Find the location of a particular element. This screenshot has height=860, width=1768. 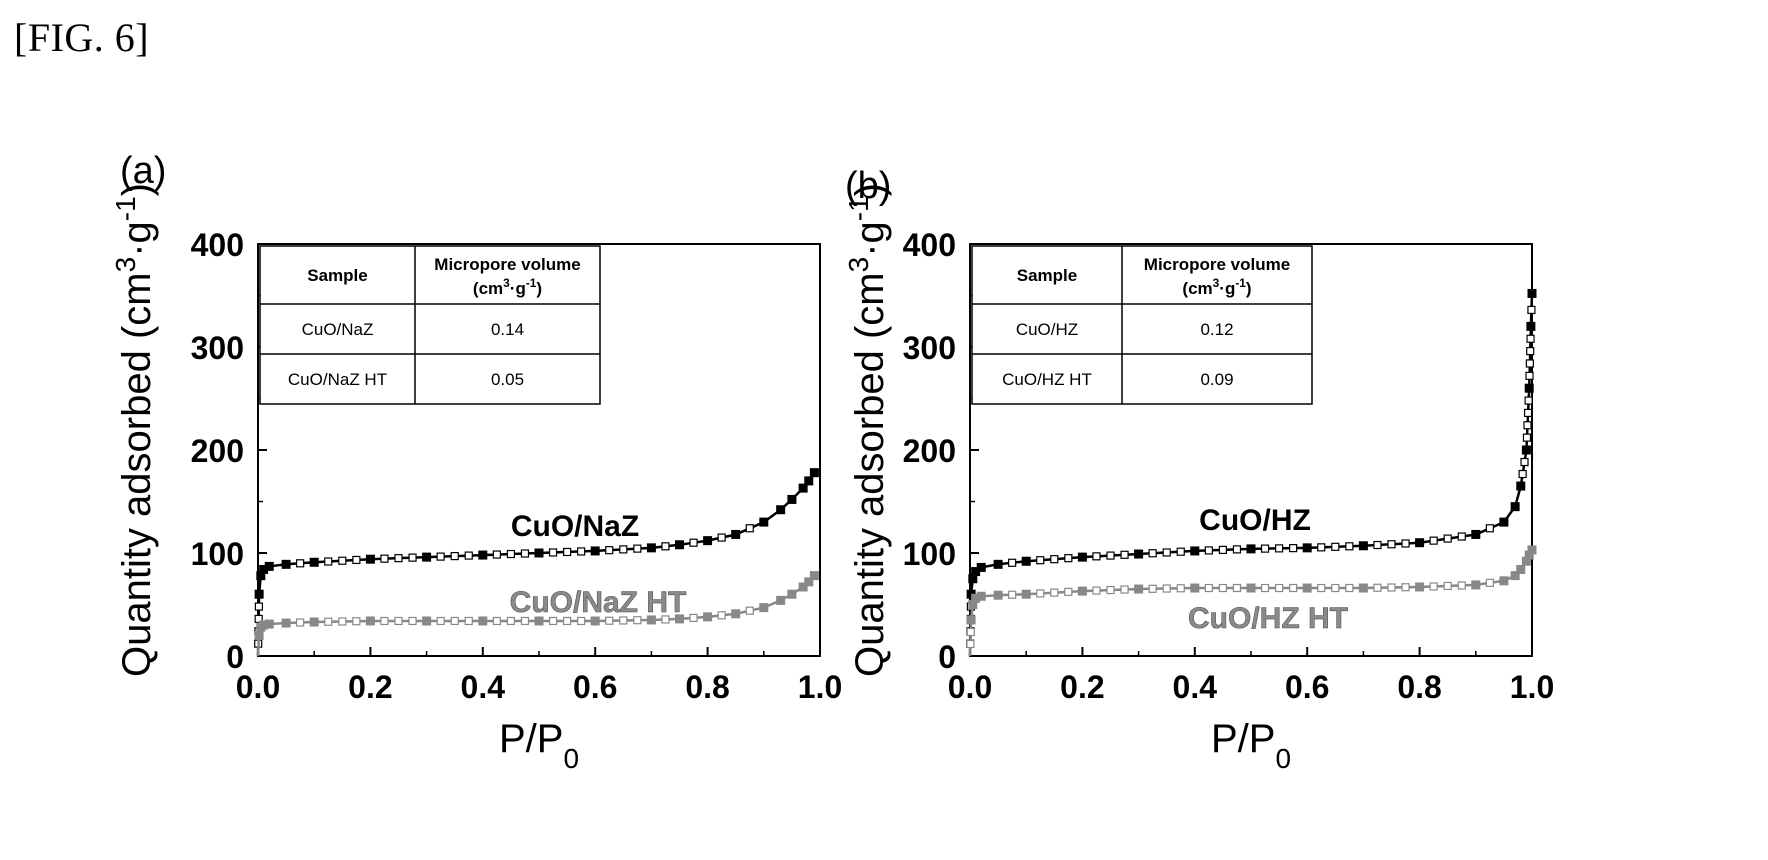

table-cell-sample: CuO/HZ HT is located at coordinates (1047, 379).